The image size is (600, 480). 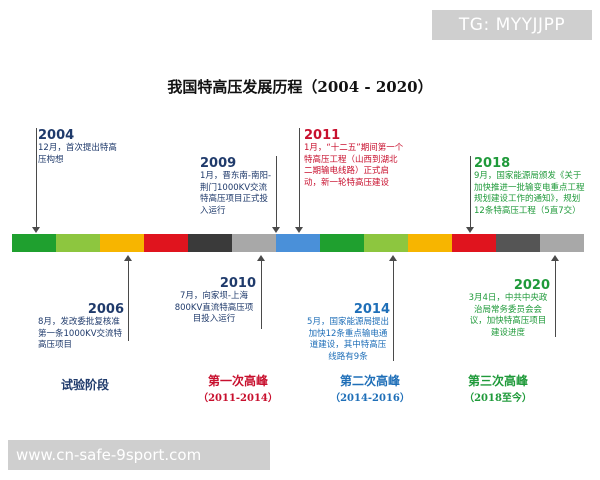 What do you see at coordinates (370, 398) in the screenshot?
I see `phase-second-peak-period: （2014-2016）` at bounding box center [370, 398].